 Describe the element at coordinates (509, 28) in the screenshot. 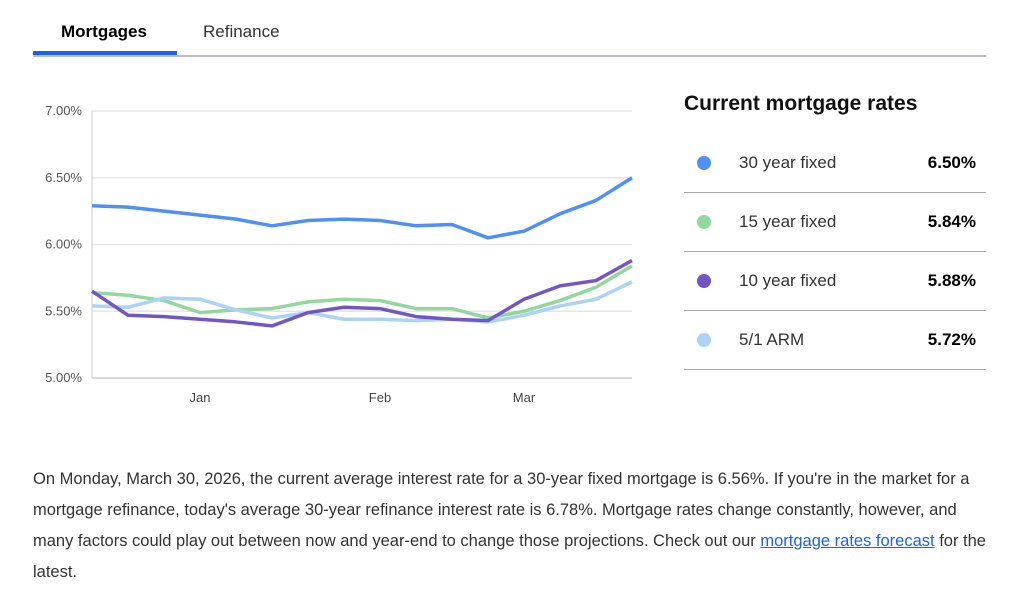

I see `tab-bar: Mortgages Refinance` at that location.